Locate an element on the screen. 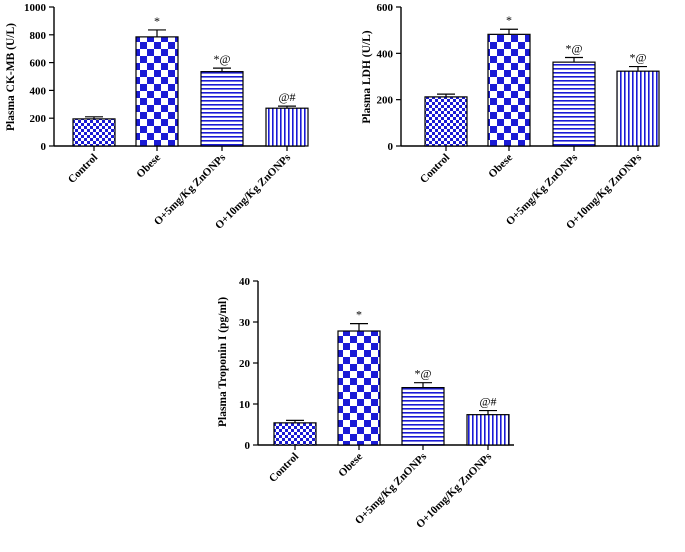 The height and width of the screenshot is (552, 685). ckmb-significance-label: * is located at coordinates (157, 21).